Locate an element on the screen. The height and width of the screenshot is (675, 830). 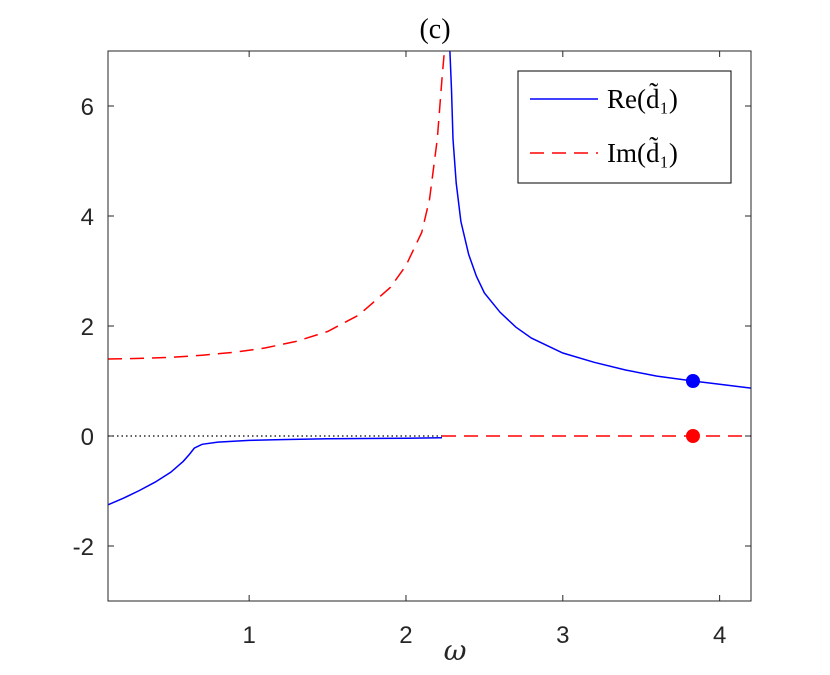
x-tick-label: 4 is located at coordinates (719, 635).